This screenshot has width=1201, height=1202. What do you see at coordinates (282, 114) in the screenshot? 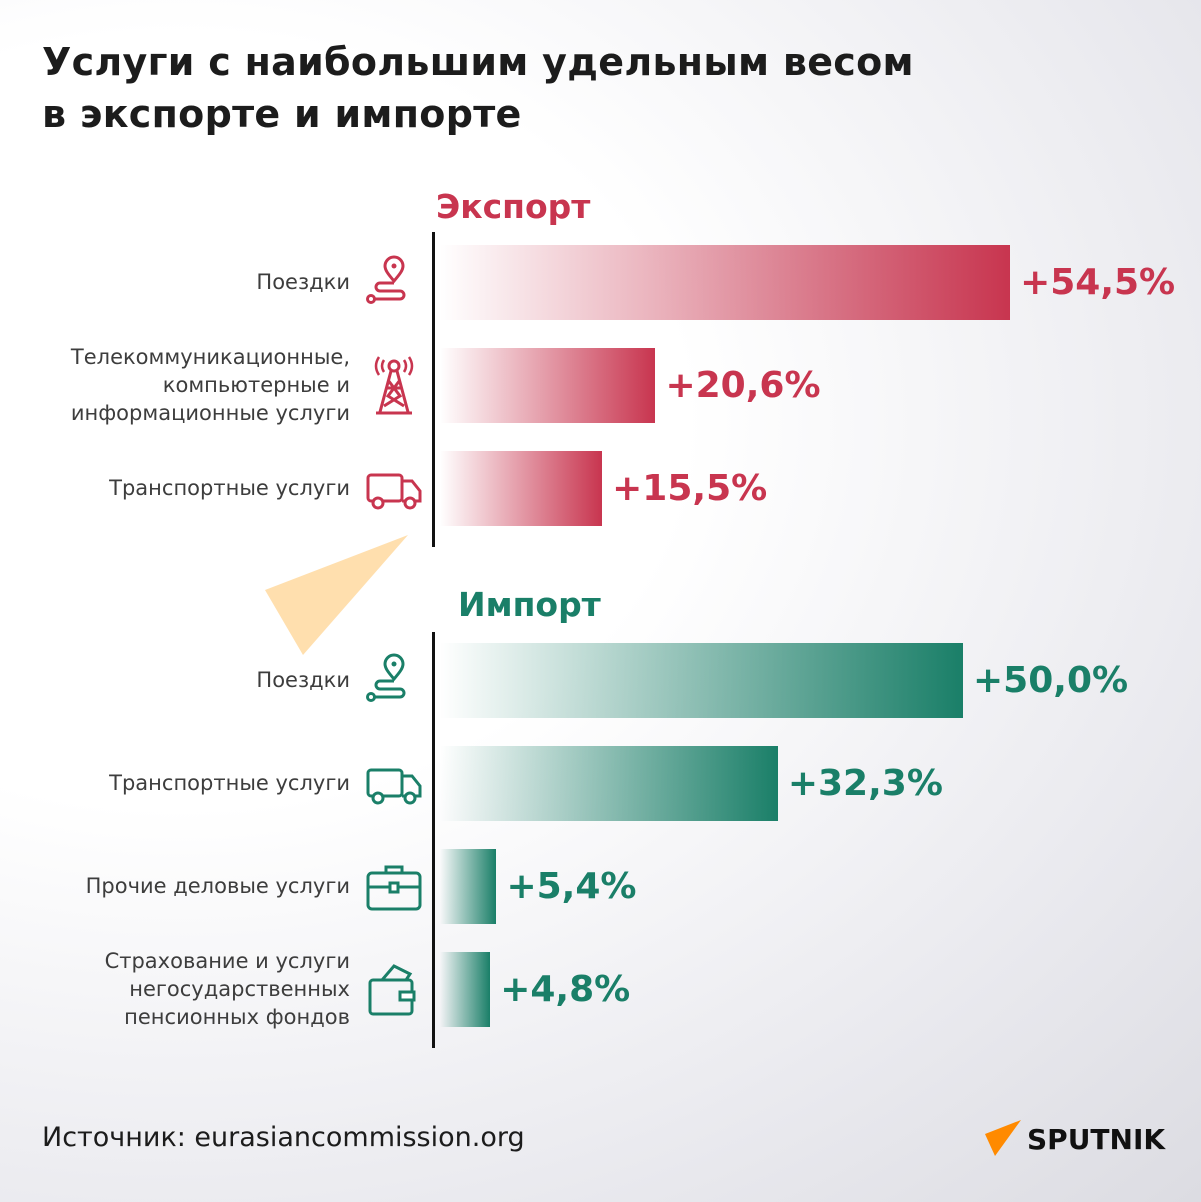
I see `title-line: в экспорте и импорте` at bounding box center [282, 114].